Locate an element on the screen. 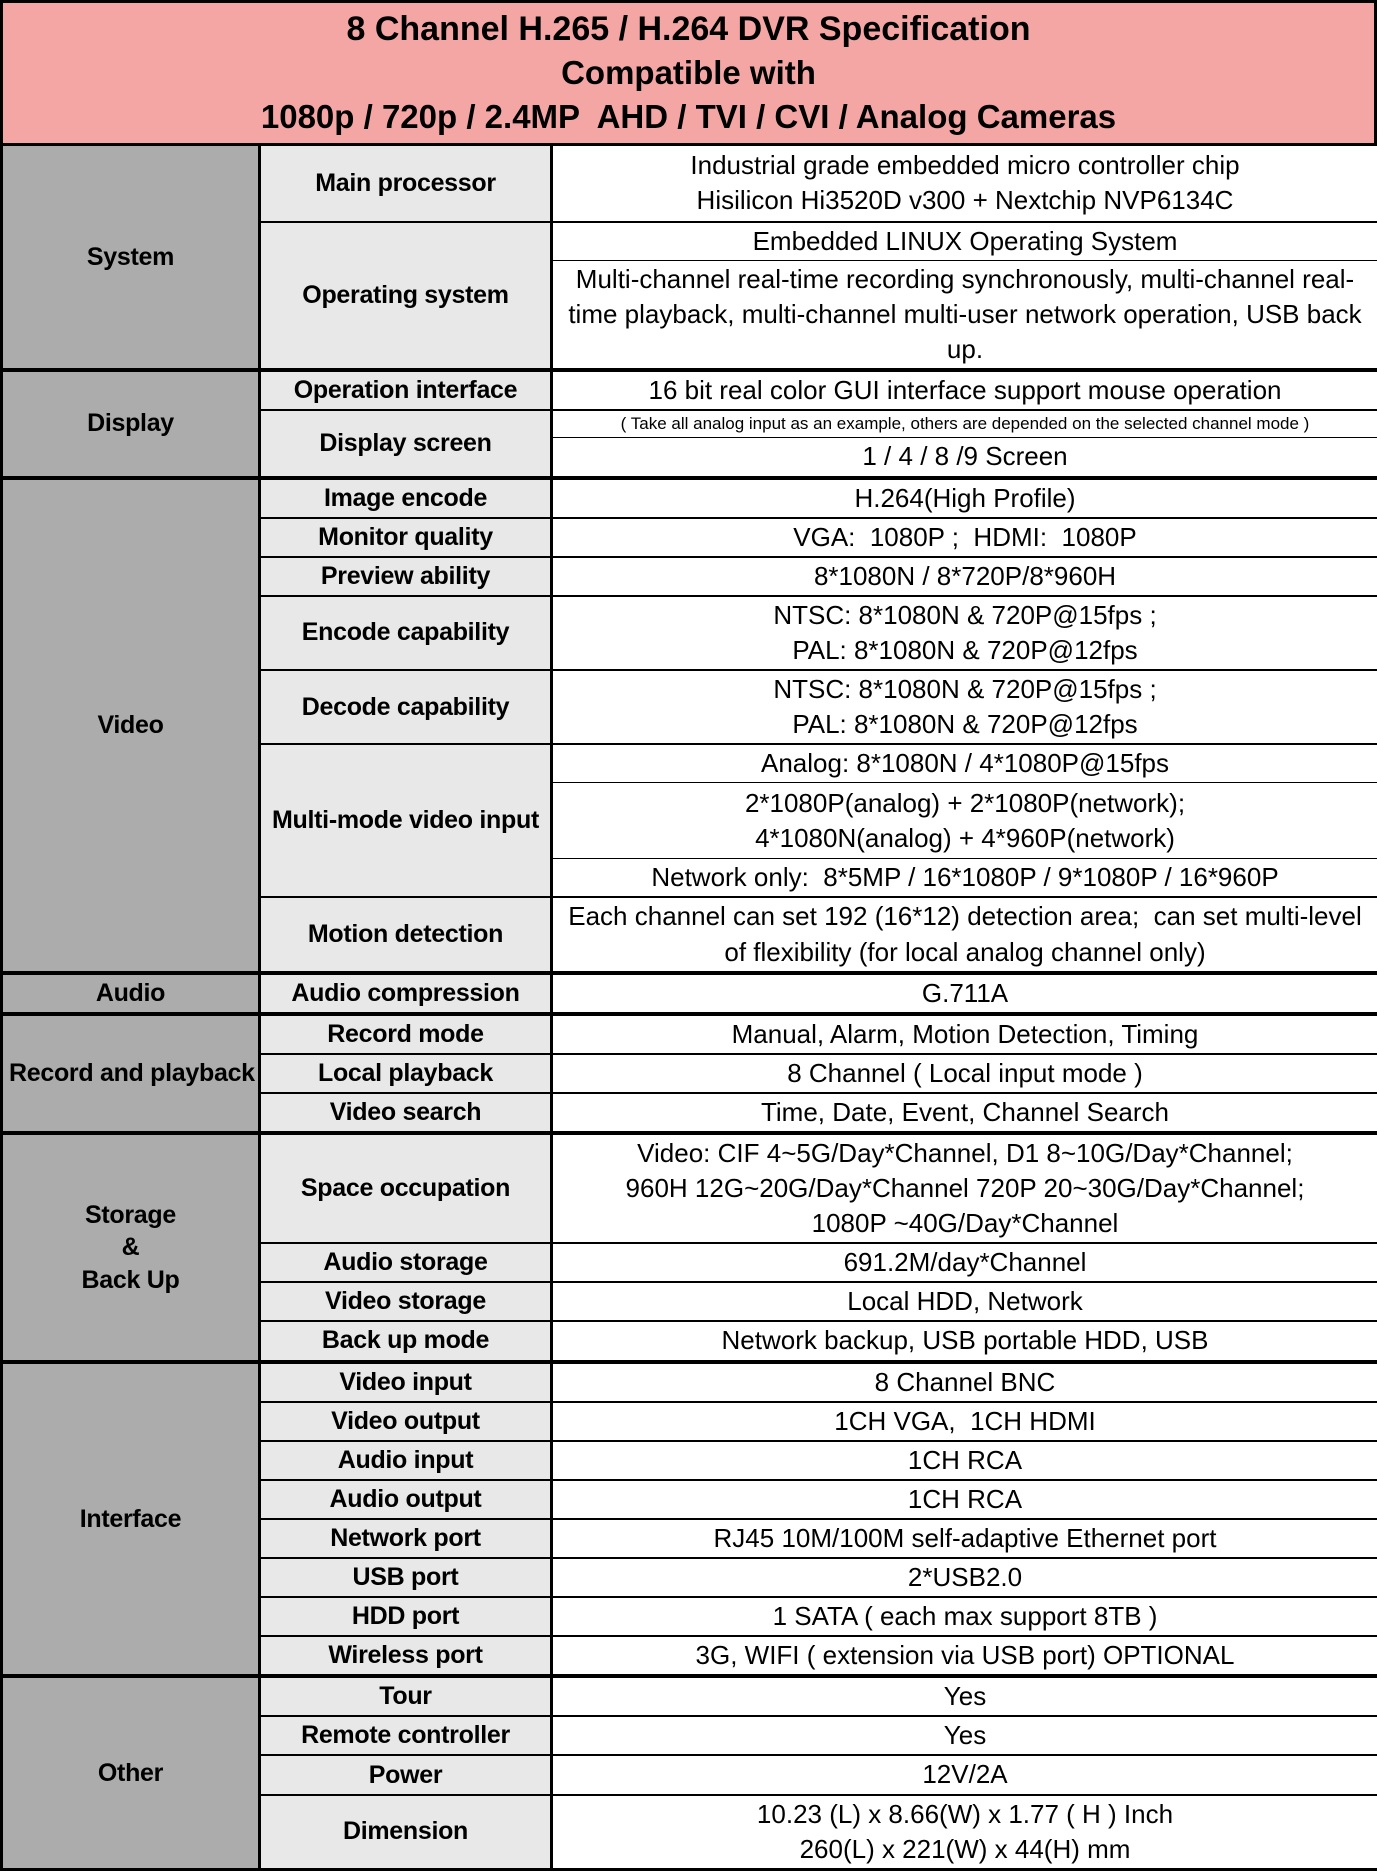  label-audio-output: Audio output is located at coordinates (406, 1499).